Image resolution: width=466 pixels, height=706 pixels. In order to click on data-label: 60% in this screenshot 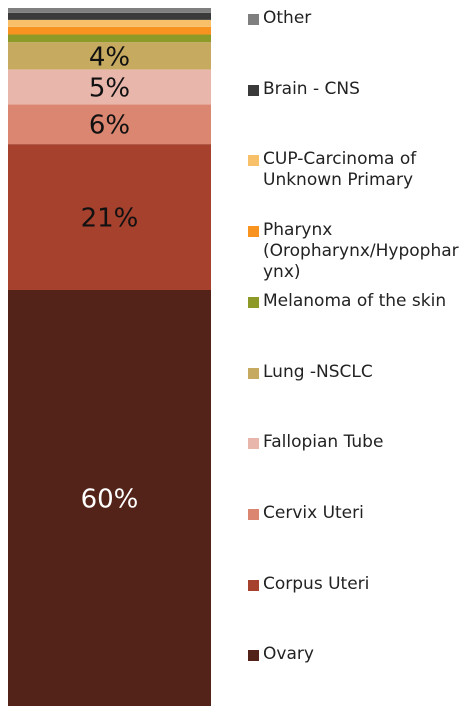, I will do `click(110, 499)`.